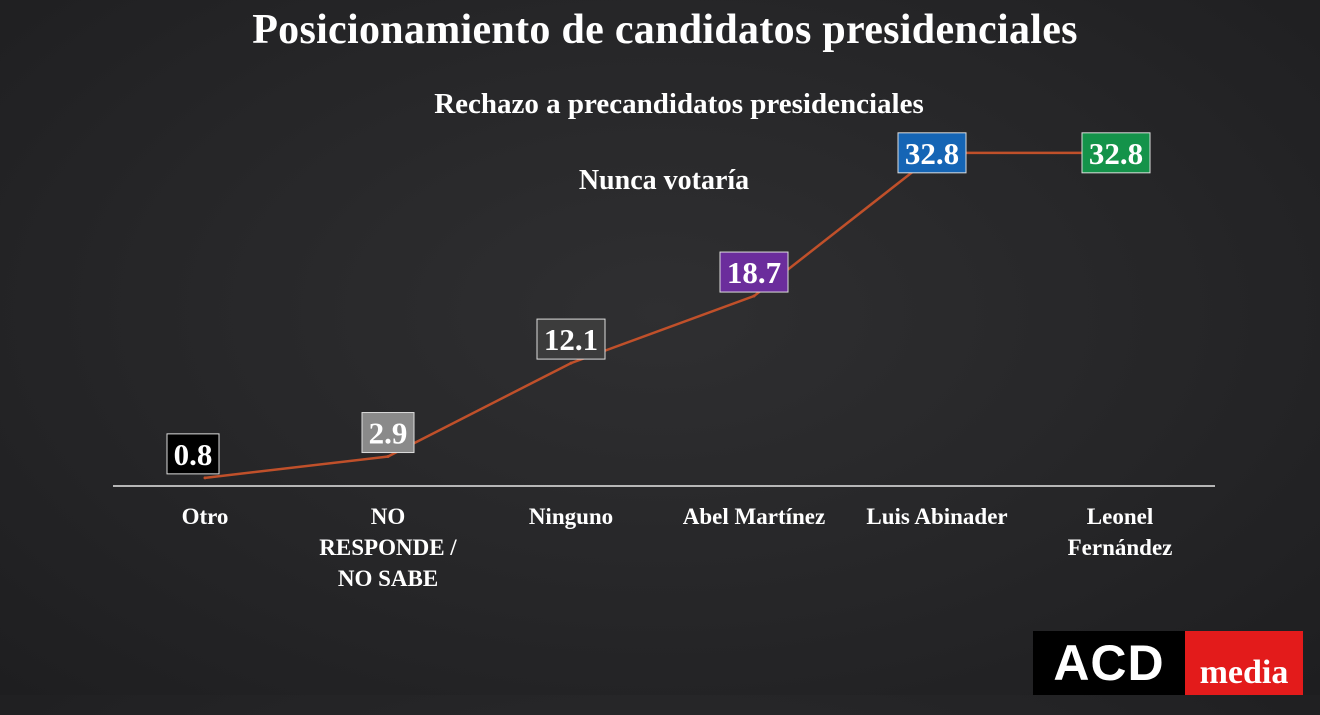  Describe the element at coordinates (1244, 663) in the screenshot. I see `logo-media-text: media` at that location.